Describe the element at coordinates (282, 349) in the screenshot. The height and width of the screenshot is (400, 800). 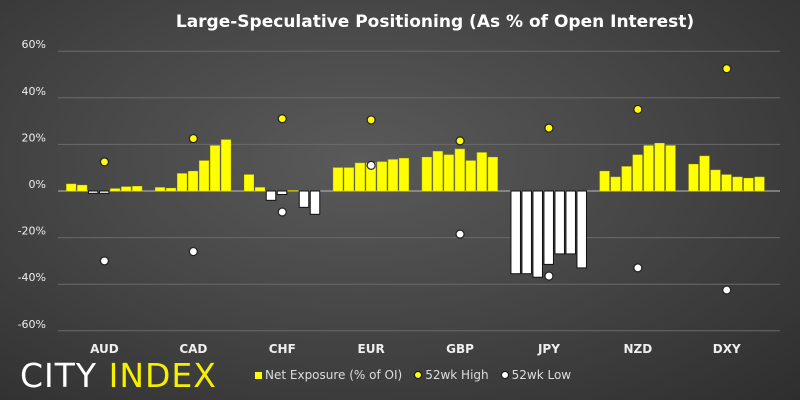
I see `x-tick-label: CHF` at that location.